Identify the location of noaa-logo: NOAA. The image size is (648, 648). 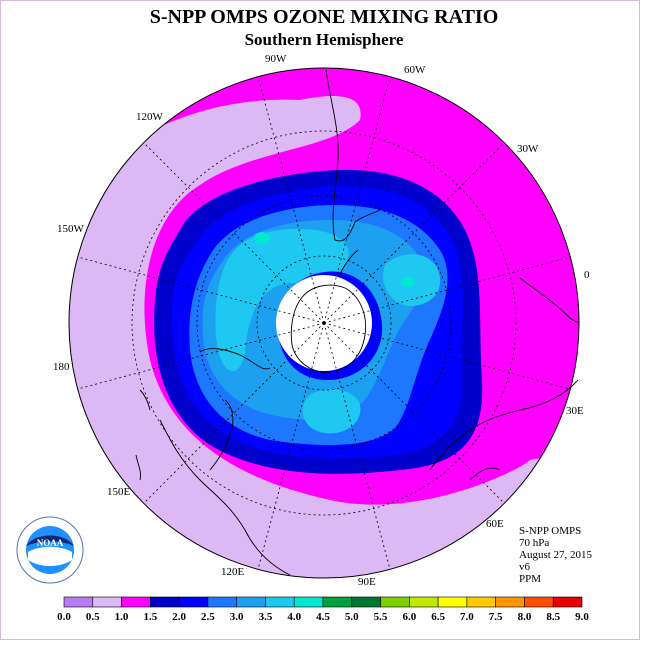
(50, 550).